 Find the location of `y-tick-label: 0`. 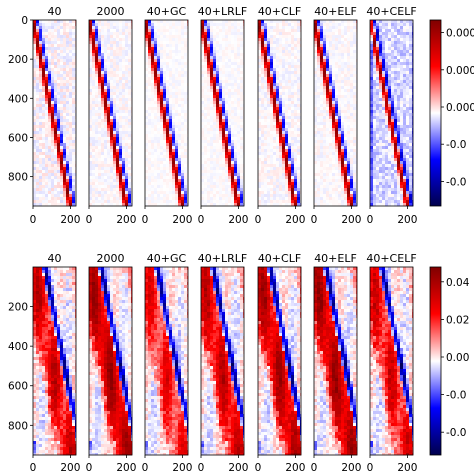

y-tick-label: 0 is located at coordinates (24, 21).